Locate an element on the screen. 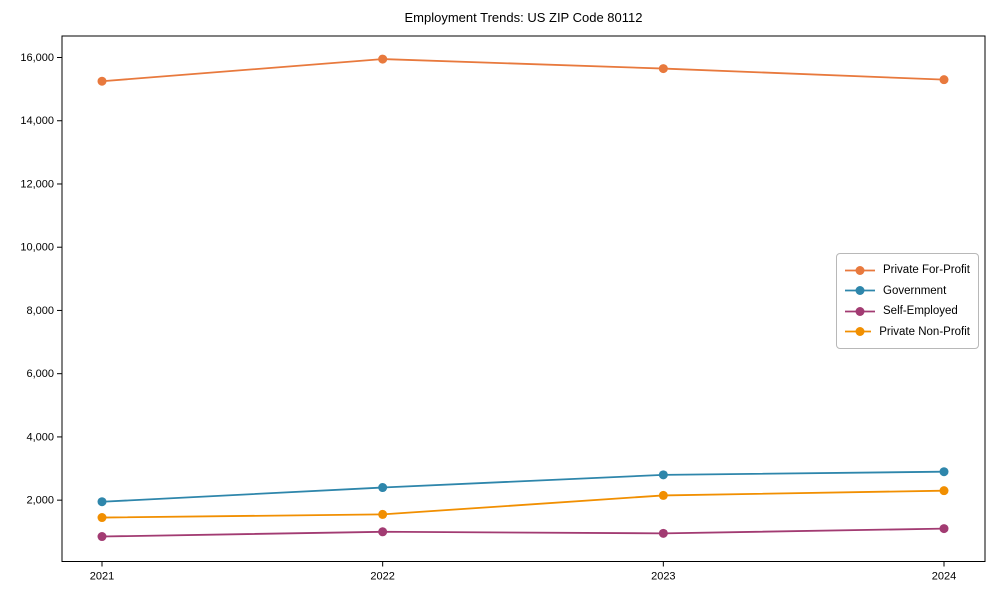 The image size is (1000, 600). point-private-for-profit-2024 is located at coordinates (944, 80).